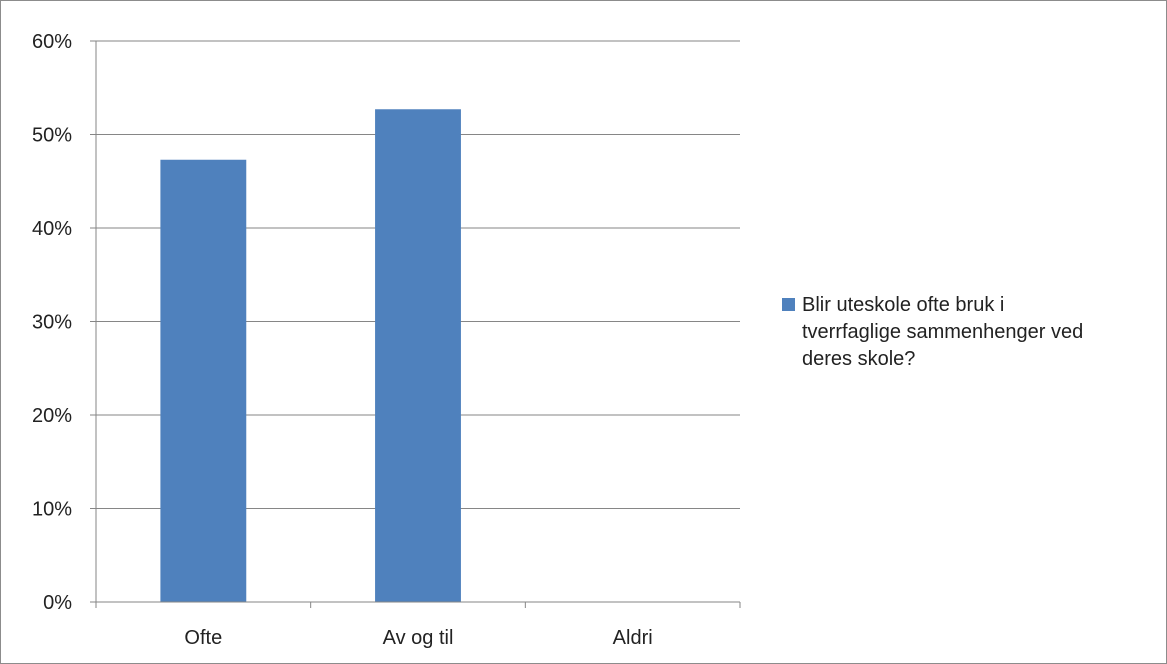 The image size is (1167, 664). Describe the element at coordinates (52, 416) in the screenshot. I see `y-tick-label: 20%` at that location.